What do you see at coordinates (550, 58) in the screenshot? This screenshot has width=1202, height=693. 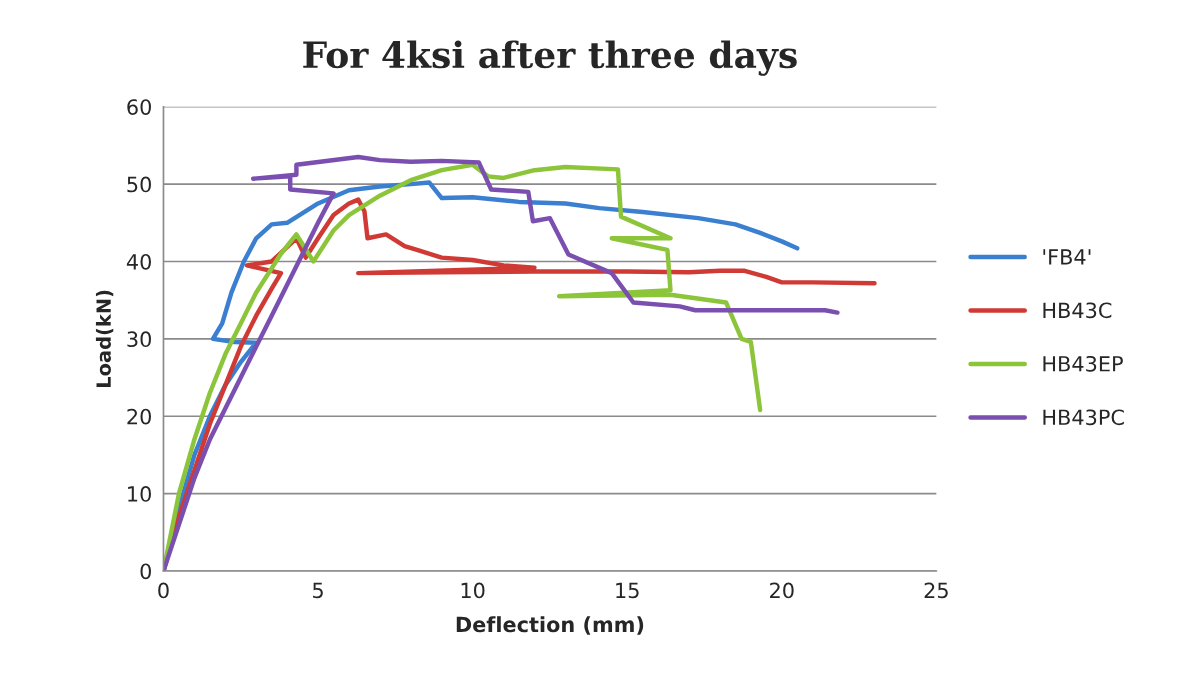 I see `chart-title: For 4ksi after three days` at bounding box center [550, 58].